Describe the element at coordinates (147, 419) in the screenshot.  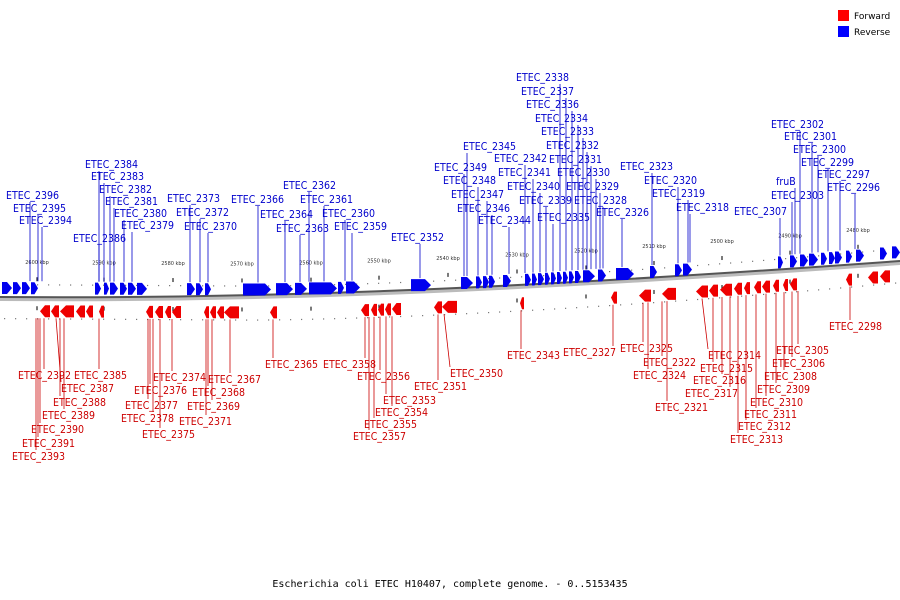
I see `gene-label: ETEC_2378` at that location.